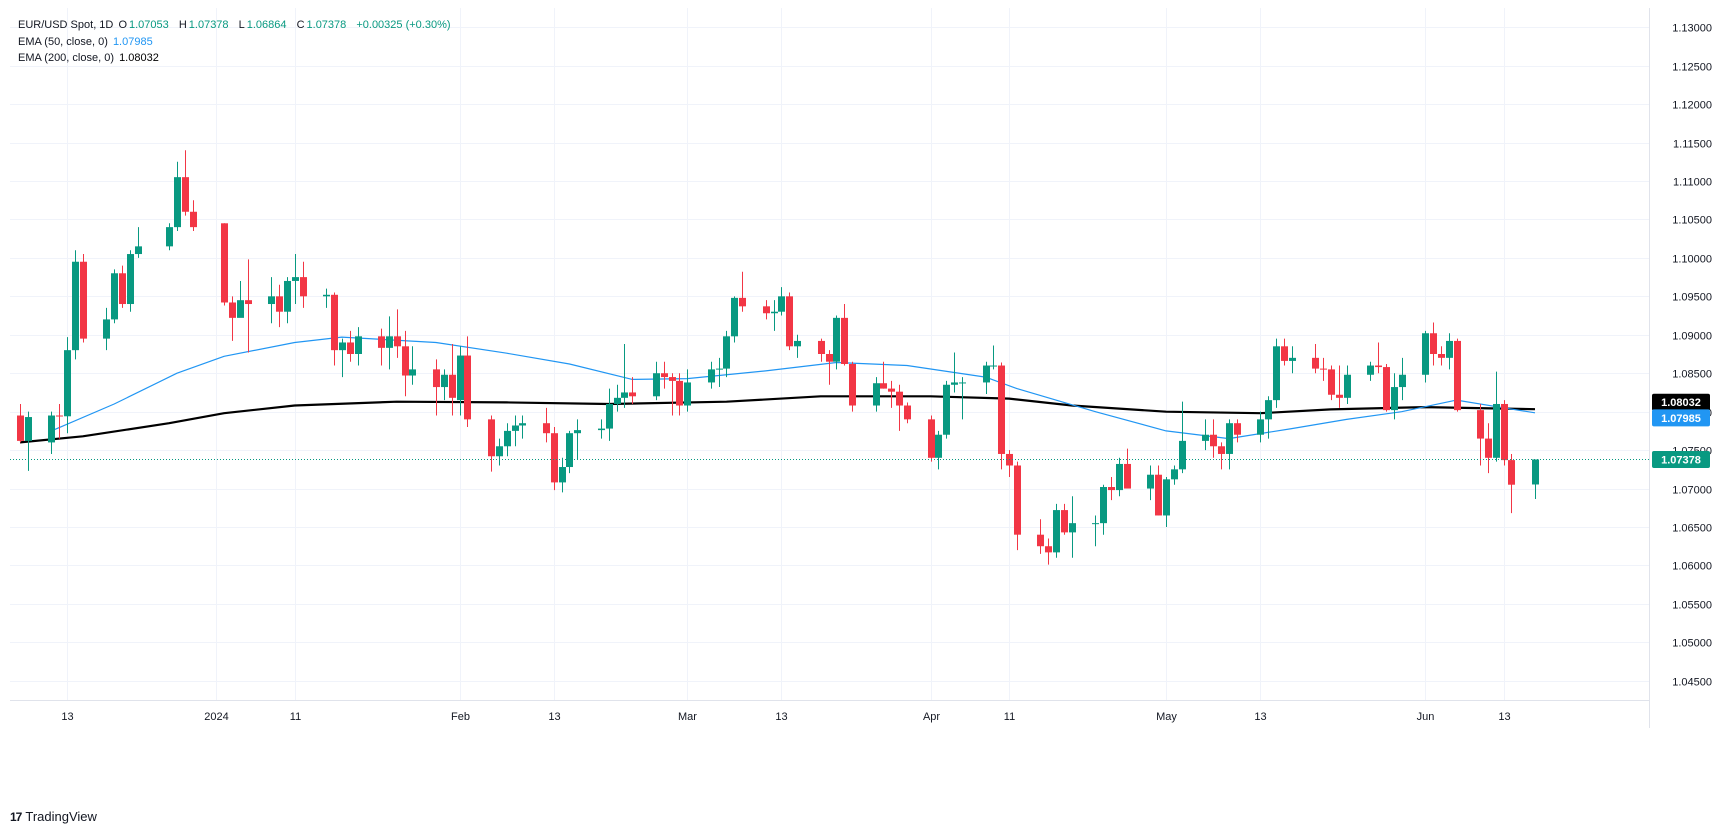 The image size is (1723, 835). Describe the element at coordinates (238, 58) in the screenshot. I see `legend-ema200-row: EMA (200, close, 0) 1.08032` at that location.